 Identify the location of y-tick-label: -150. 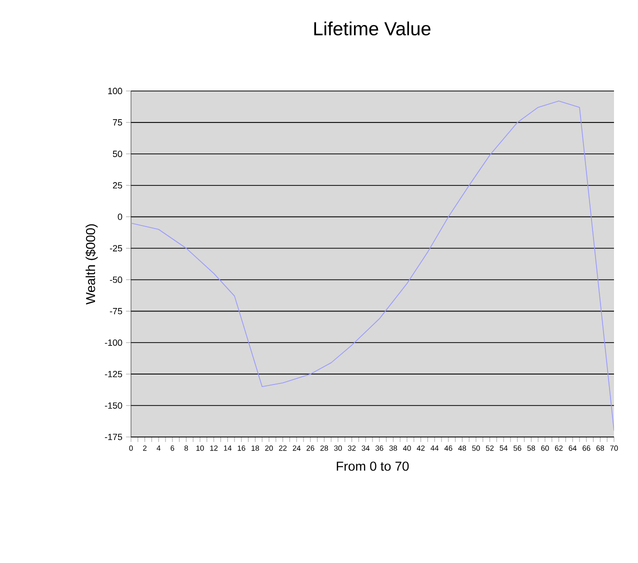
(113, 405).